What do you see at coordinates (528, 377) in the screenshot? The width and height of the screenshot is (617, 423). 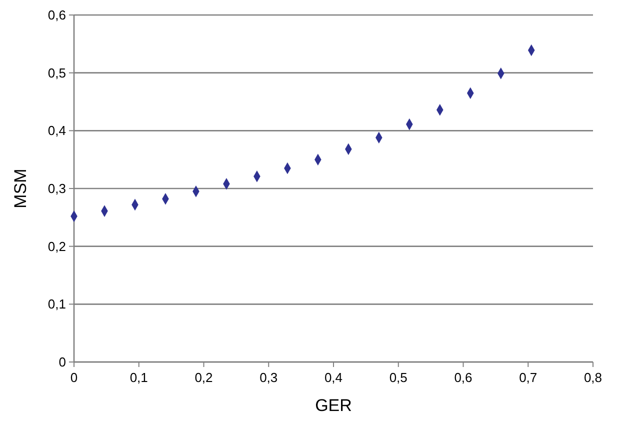 I see `x-tick-label: 0,7` at bounding box center [528, 377].